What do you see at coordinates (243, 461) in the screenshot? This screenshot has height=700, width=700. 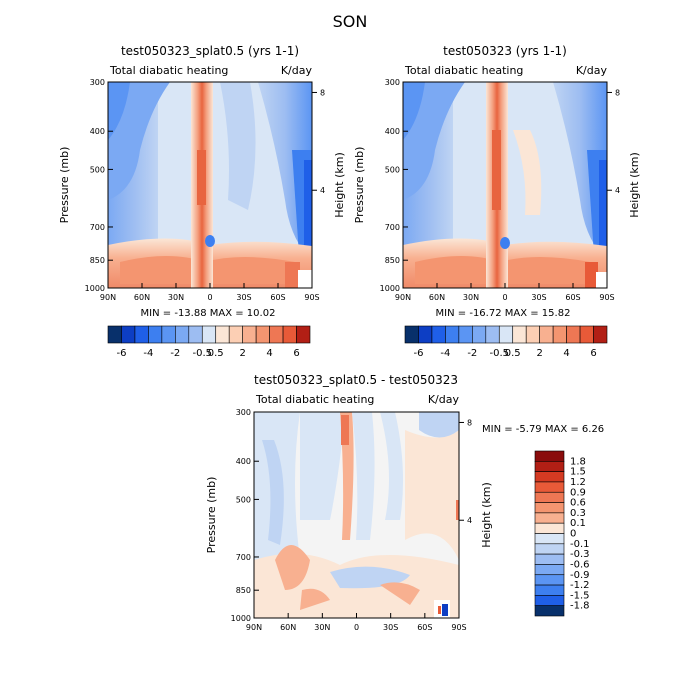 I see `panel-3-ytick-label: 400` at bounding box center [243, 461].